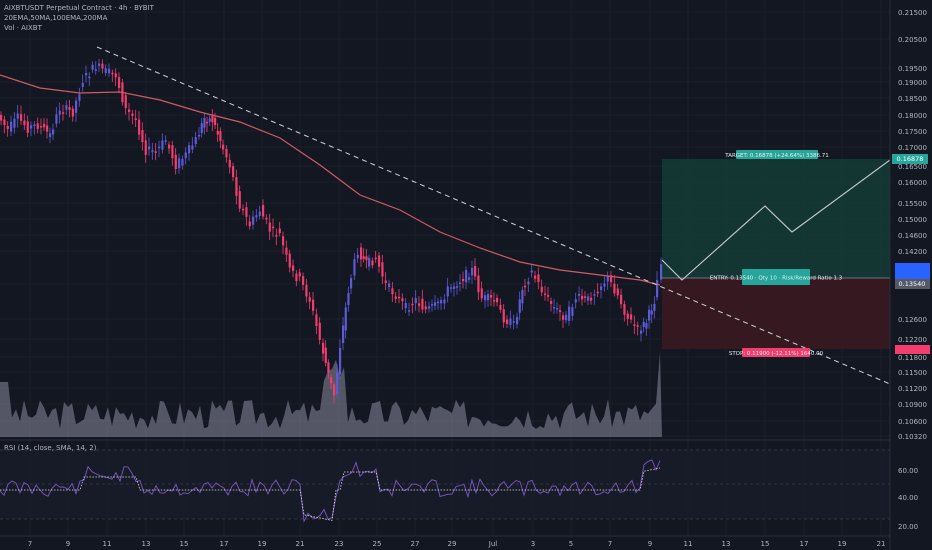 The width and height of the screenshot is (932, 550). Describe the element at coordinates (908, 471) in the screenshot. I see `rsi-tick-label: 60.00` at that location.